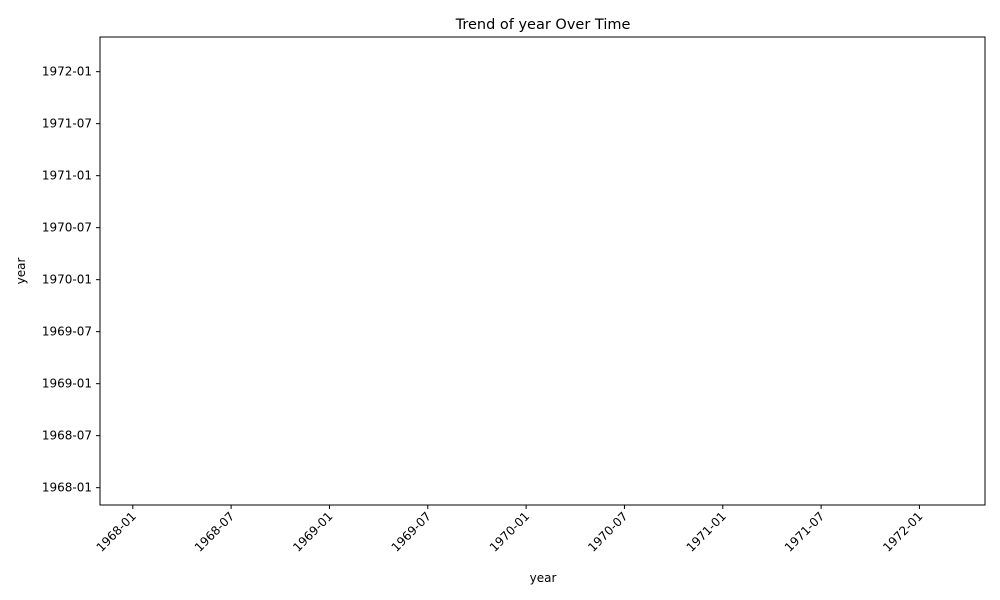 This screenshot has height=600, width=1000. What do you see at coordinates (607, 531) in the screenshot?
I see `x-tick-label: 1970-07` at bounding box center [607, 531].